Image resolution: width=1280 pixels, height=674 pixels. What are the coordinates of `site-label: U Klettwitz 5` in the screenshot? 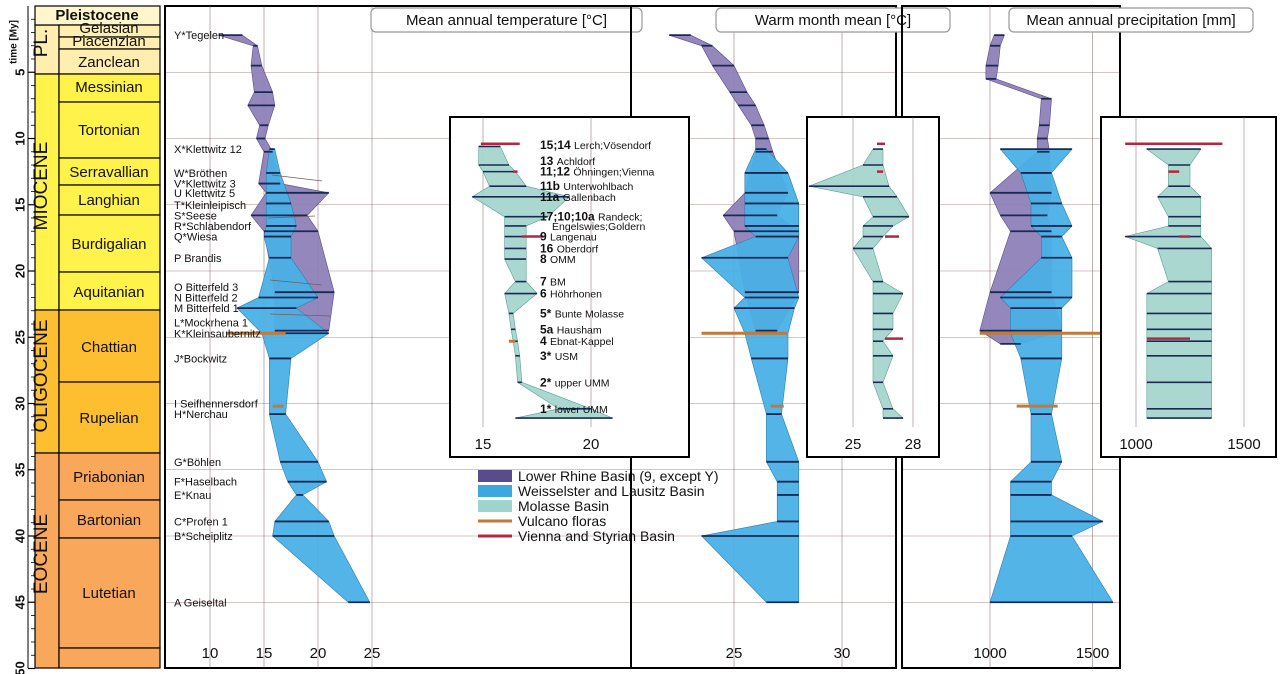 It's located at (204, 194).